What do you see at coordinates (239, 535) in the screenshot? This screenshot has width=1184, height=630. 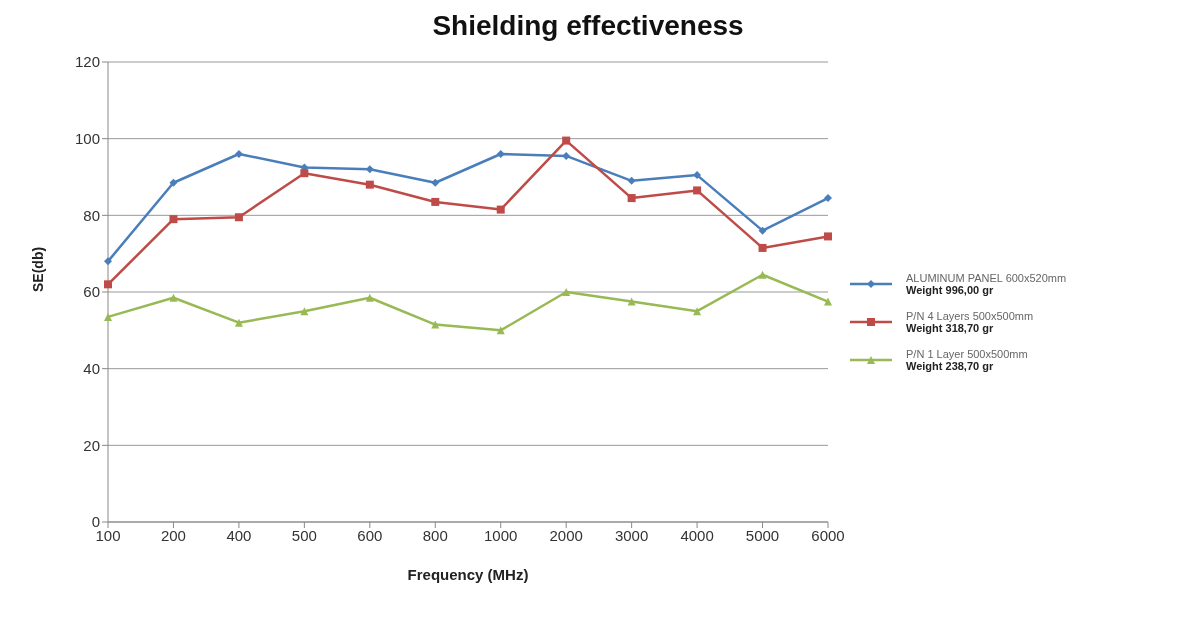 I see `x-tick-label: 400` at bounding box center [239, 535].